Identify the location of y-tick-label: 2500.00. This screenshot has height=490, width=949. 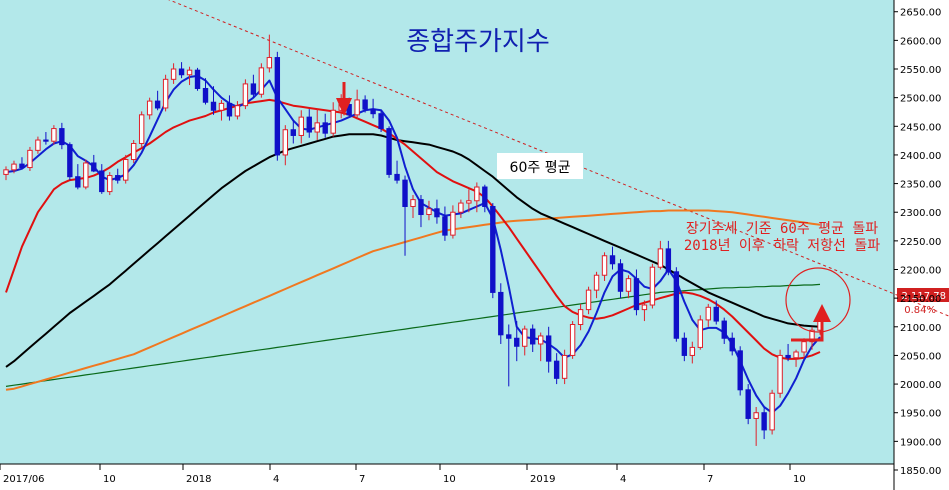
(920, 99).